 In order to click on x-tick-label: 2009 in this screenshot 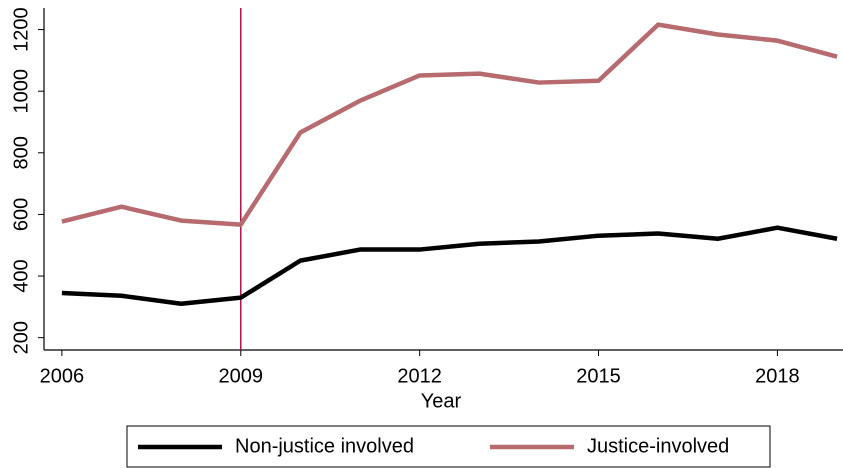, I will do `click(241, 376)`.